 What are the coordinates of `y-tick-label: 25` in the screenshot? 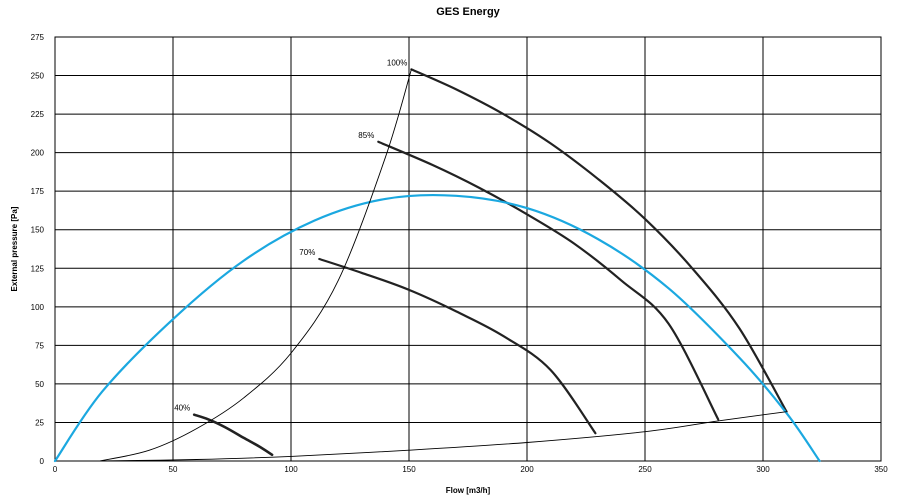 It's located at (39, 422).